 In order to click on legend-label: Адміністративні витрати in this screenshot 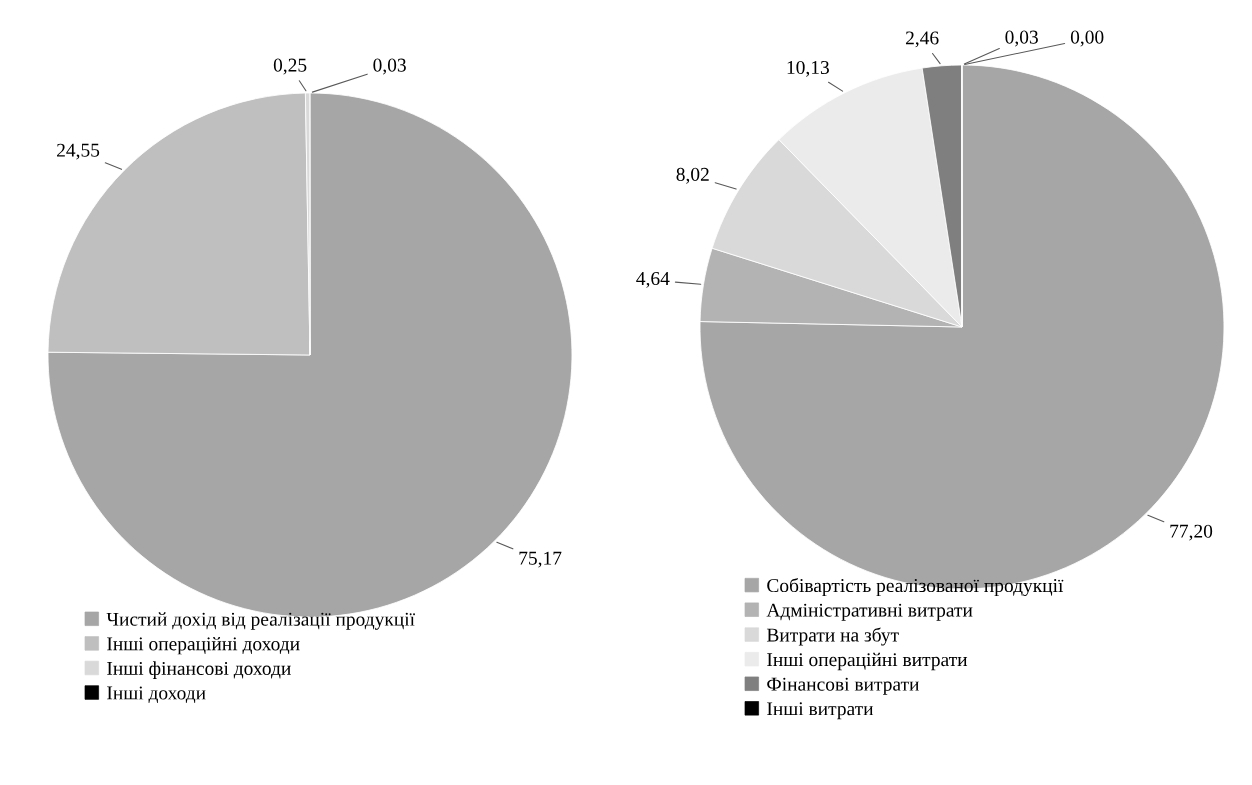, I will do `click(869, 612)`.